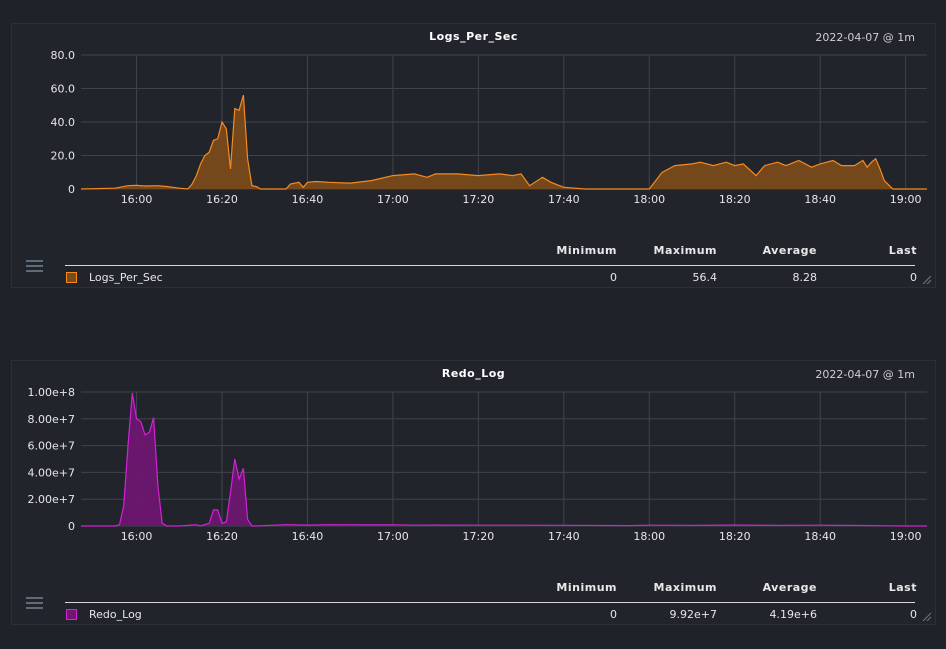 This screenshot has height=649, width=946. Describe the element at coordinates (63, 55) in the screenshot. I see `y-tick-label: 80.0` at that location.